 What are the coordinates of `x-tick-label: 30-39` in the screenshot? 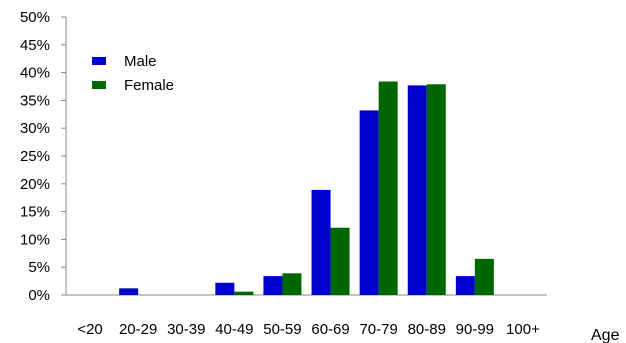 It's located at (186, 329).